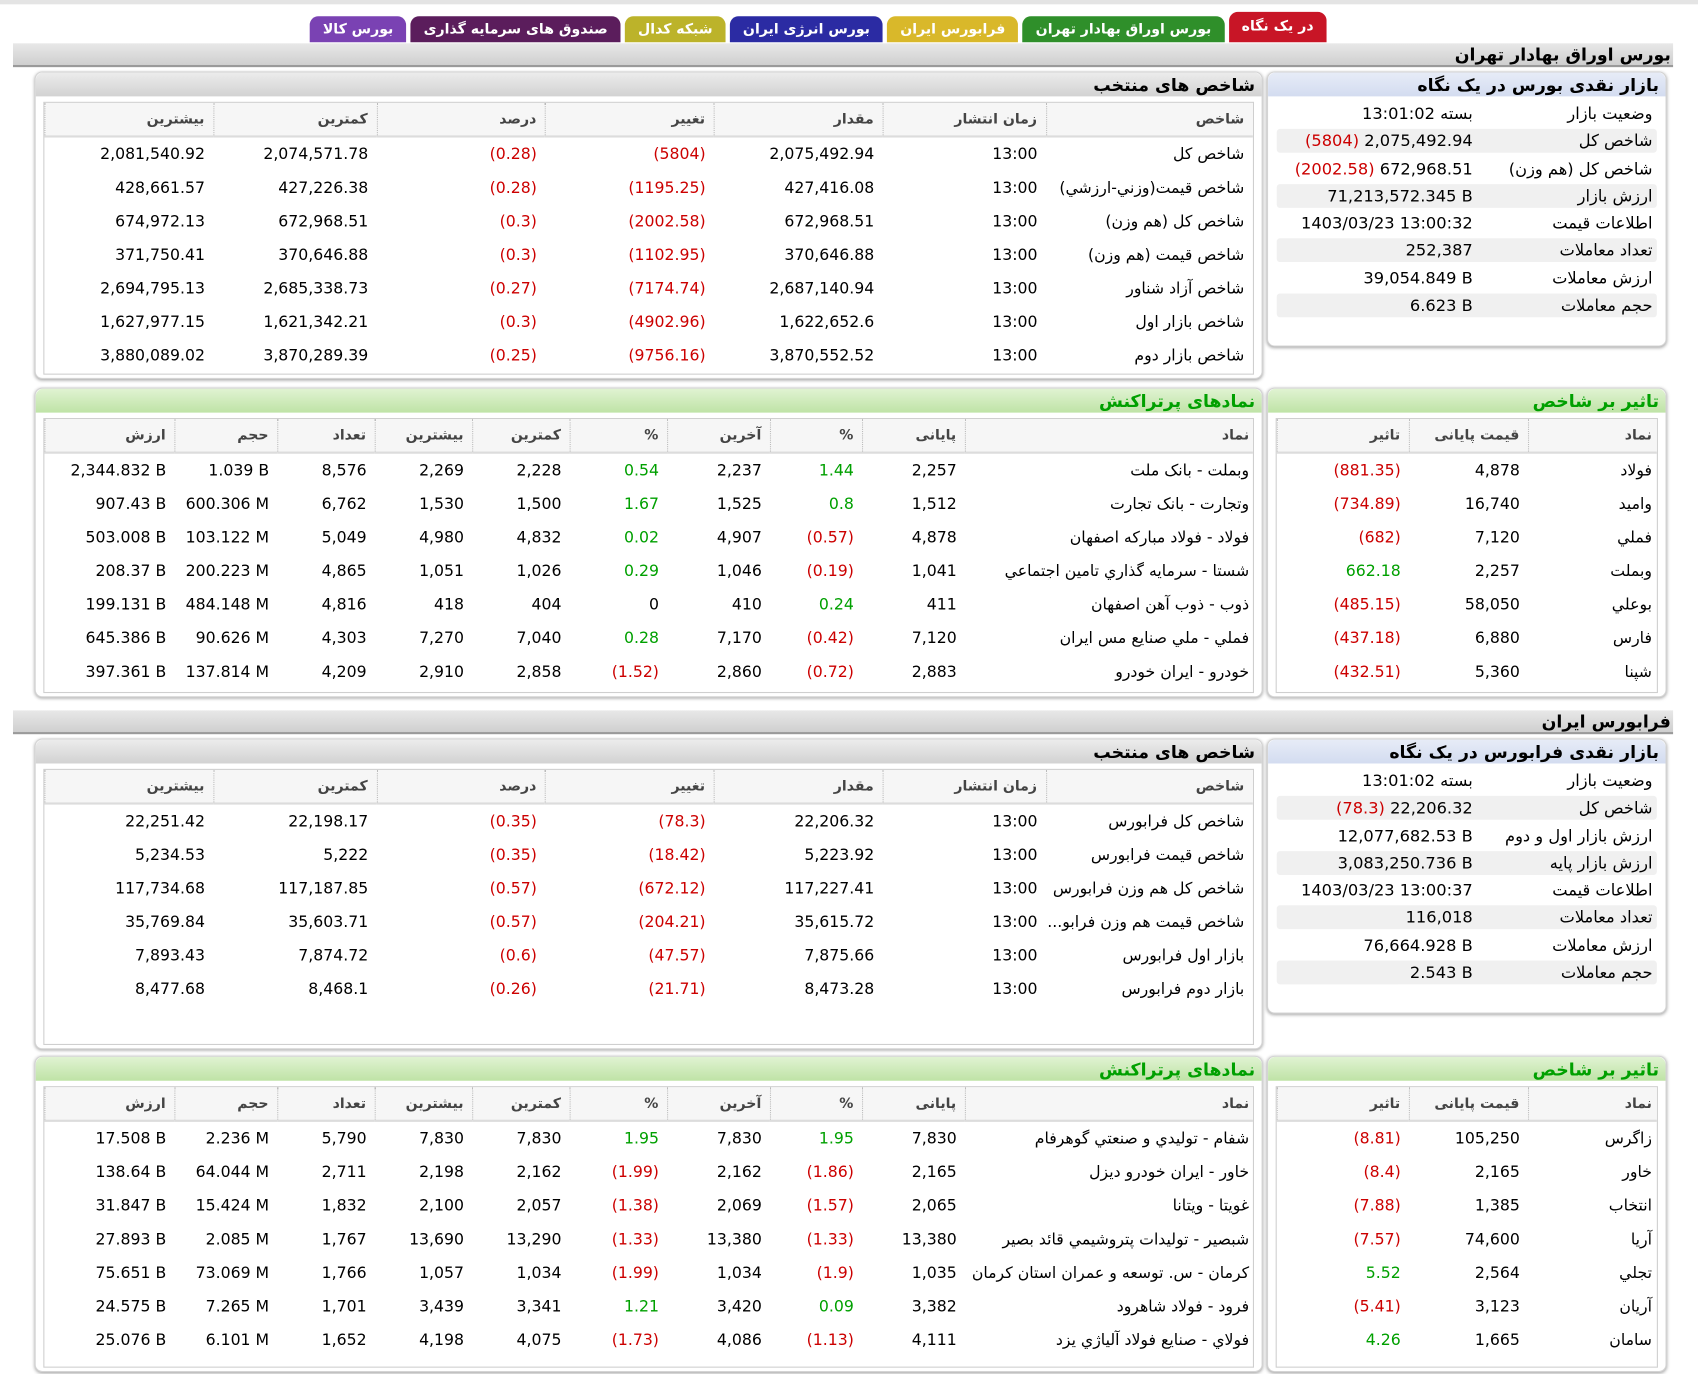 The height and width of the screenshot is (1374, 1698). I want to click on cell: 5,360, so click(1497, 672).